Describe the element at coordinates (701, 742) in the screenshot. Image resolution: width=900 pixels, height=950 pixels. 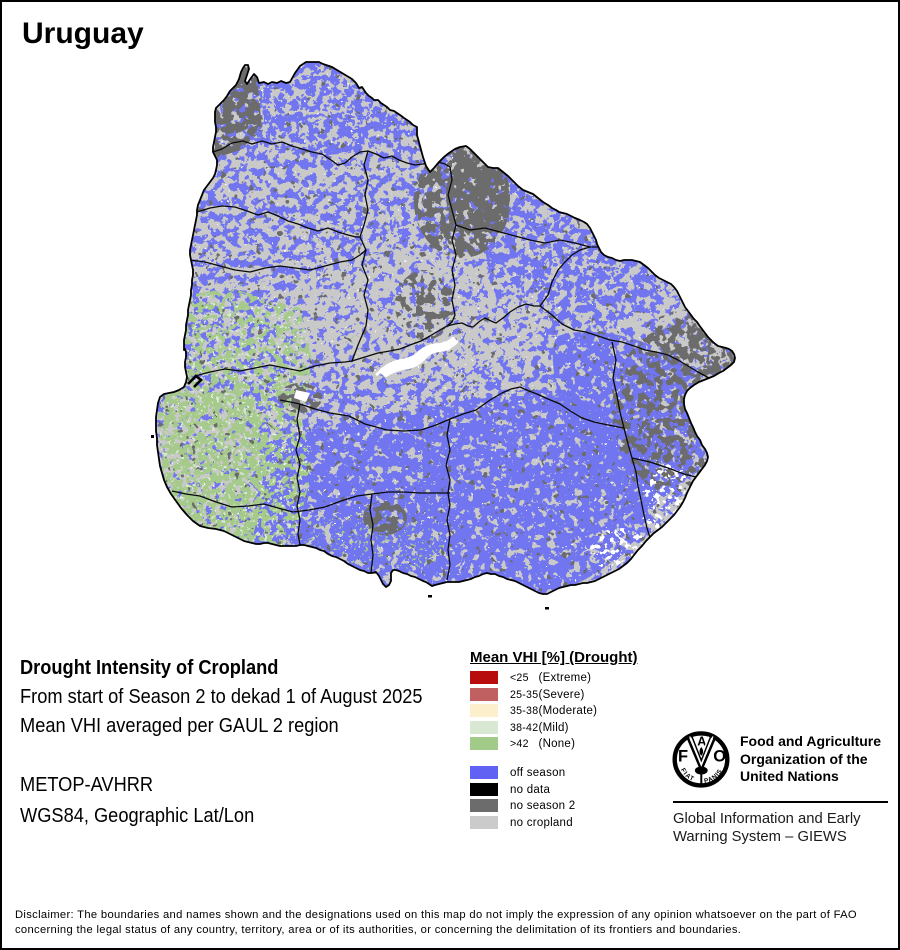
I see `svg-text: A` at that location.